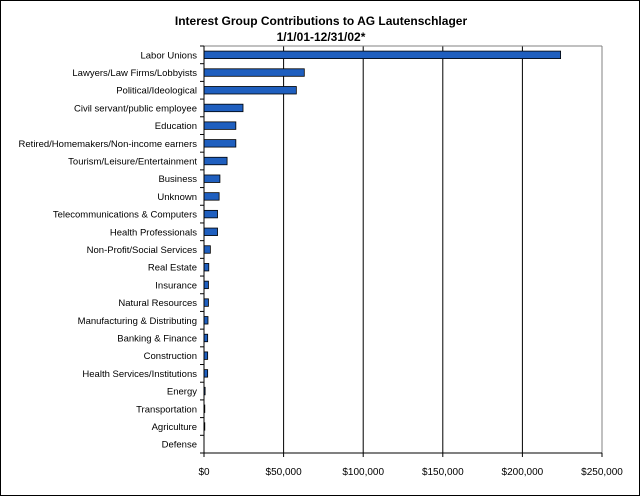 Image resolution: width=640 pixels, height=497 pixels. What do you see at coordinates (139, 374) in the screenshot?
I see `category-label-18: Health Services/Institutions` at bounding box center [139, 374].